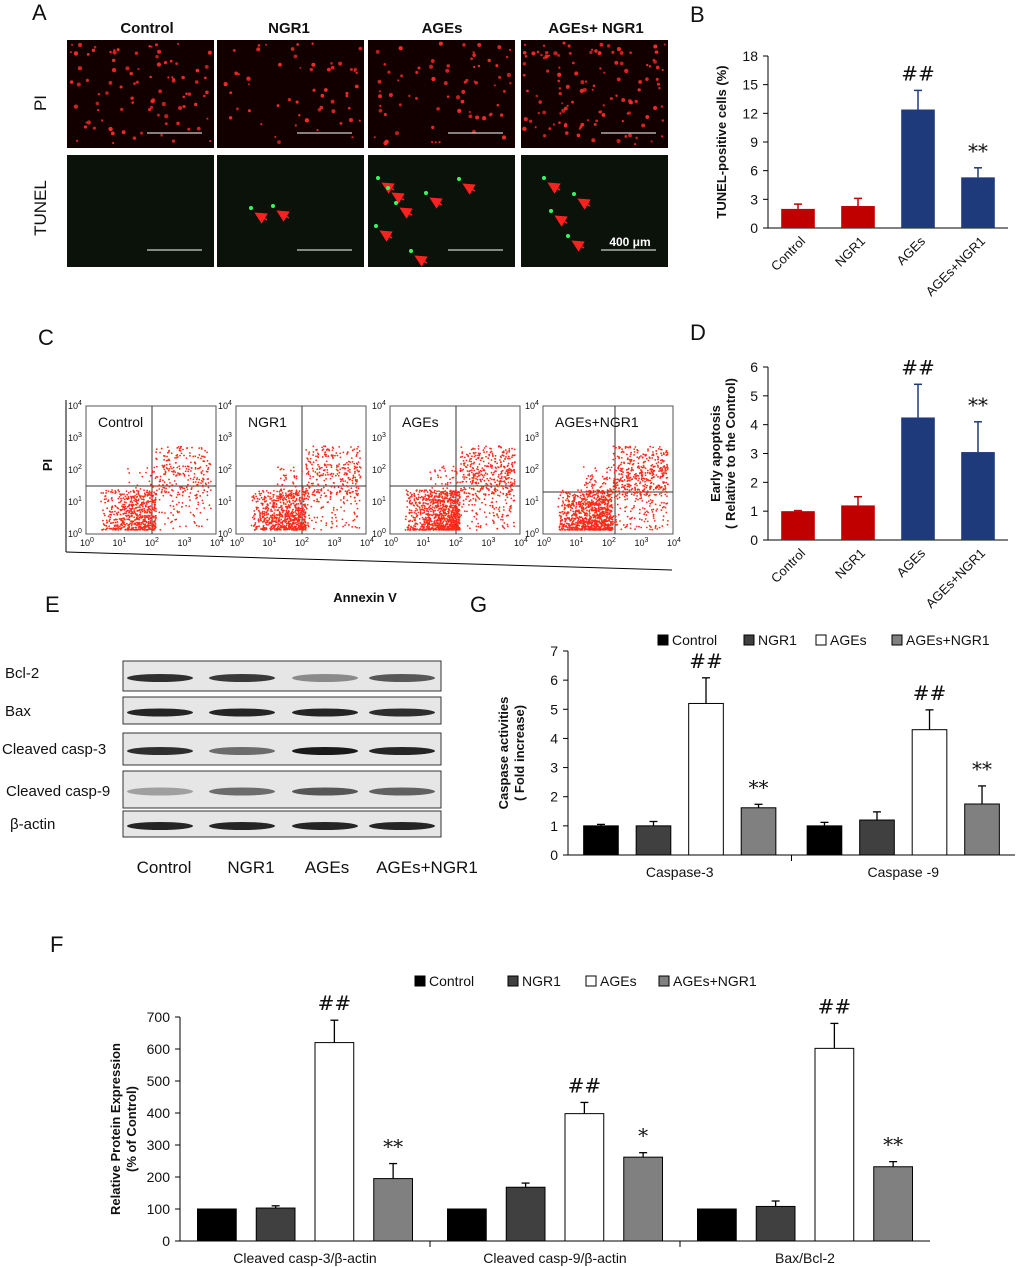  What do you see at coordinates (788, 565) in the screenshot?
I see `x-tick-label: Control` at bounding box center [788, 565].